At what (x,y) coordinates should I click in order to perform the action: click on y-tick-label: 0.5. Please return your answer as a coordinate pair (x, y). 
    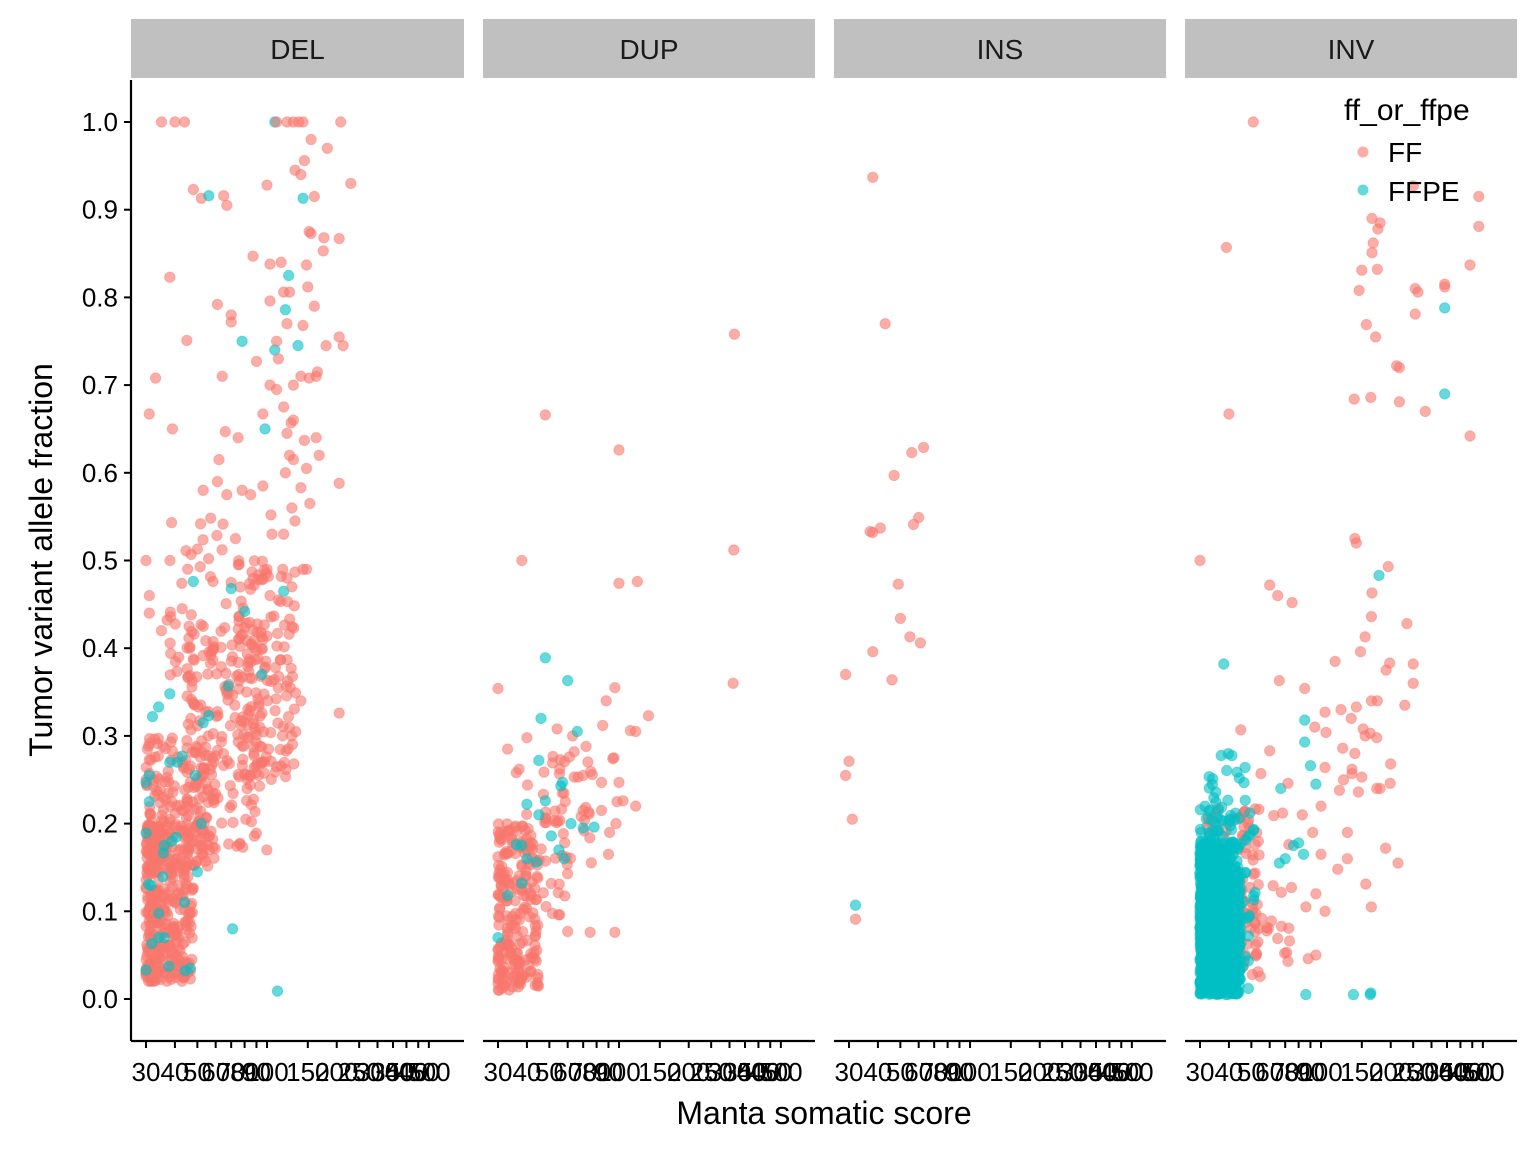
    Looking at the image, I should click on (100, 561).